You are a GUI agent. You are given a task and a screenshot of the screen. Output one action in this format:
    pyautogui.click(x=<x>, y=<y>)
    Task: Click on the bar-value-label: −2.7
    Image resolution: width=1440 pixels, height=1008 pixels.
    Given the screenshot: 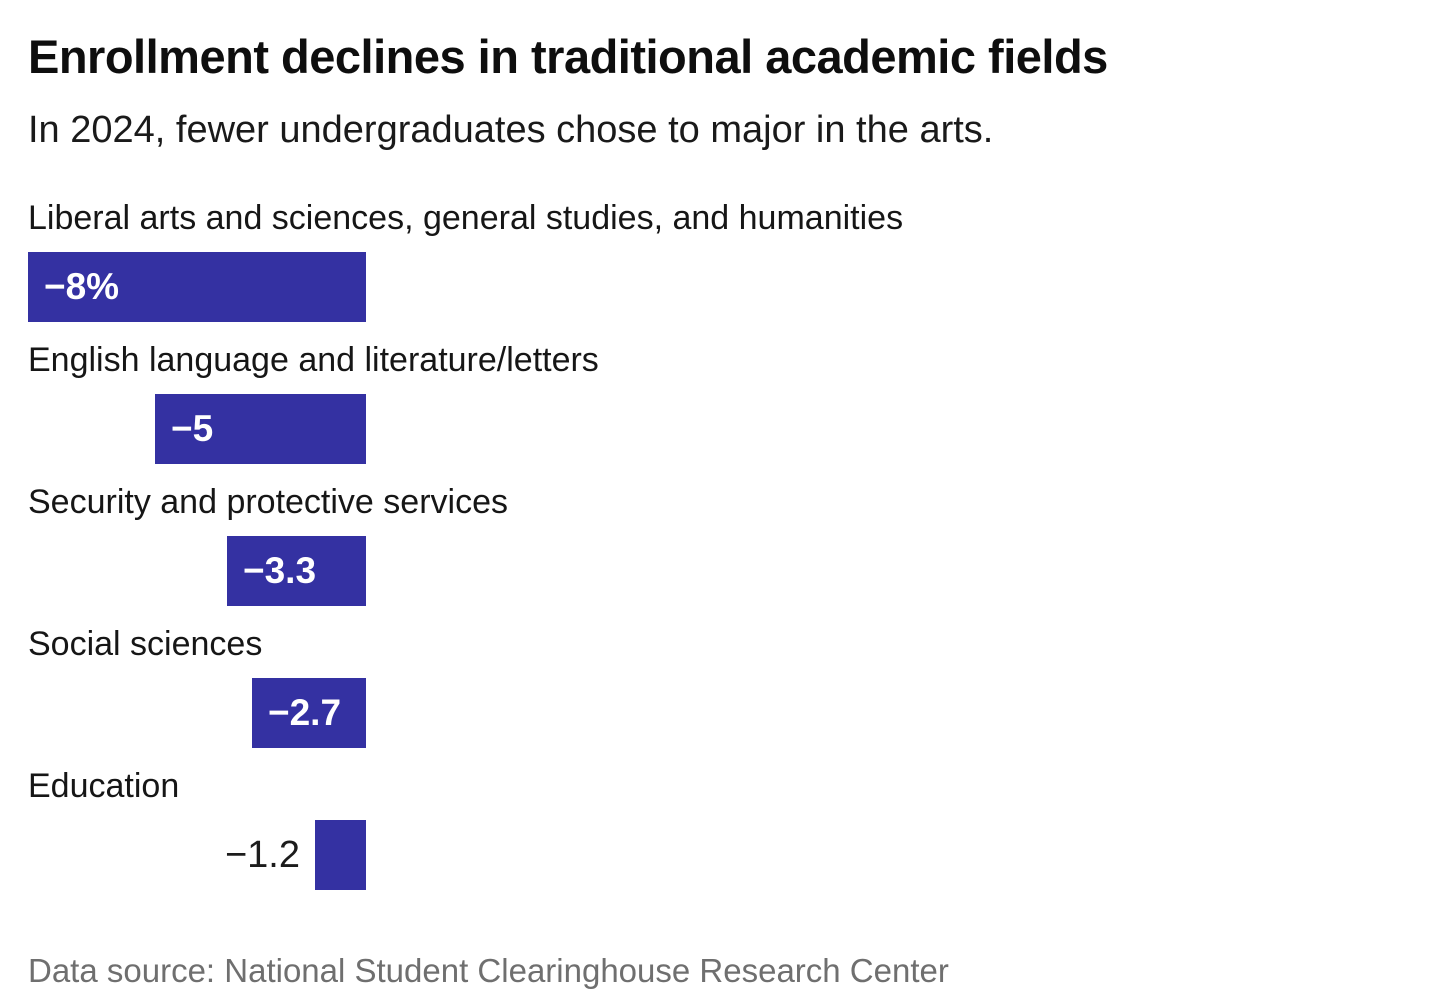 What is the action you would take?
    pyautogui.click(x=305, y=712)
    